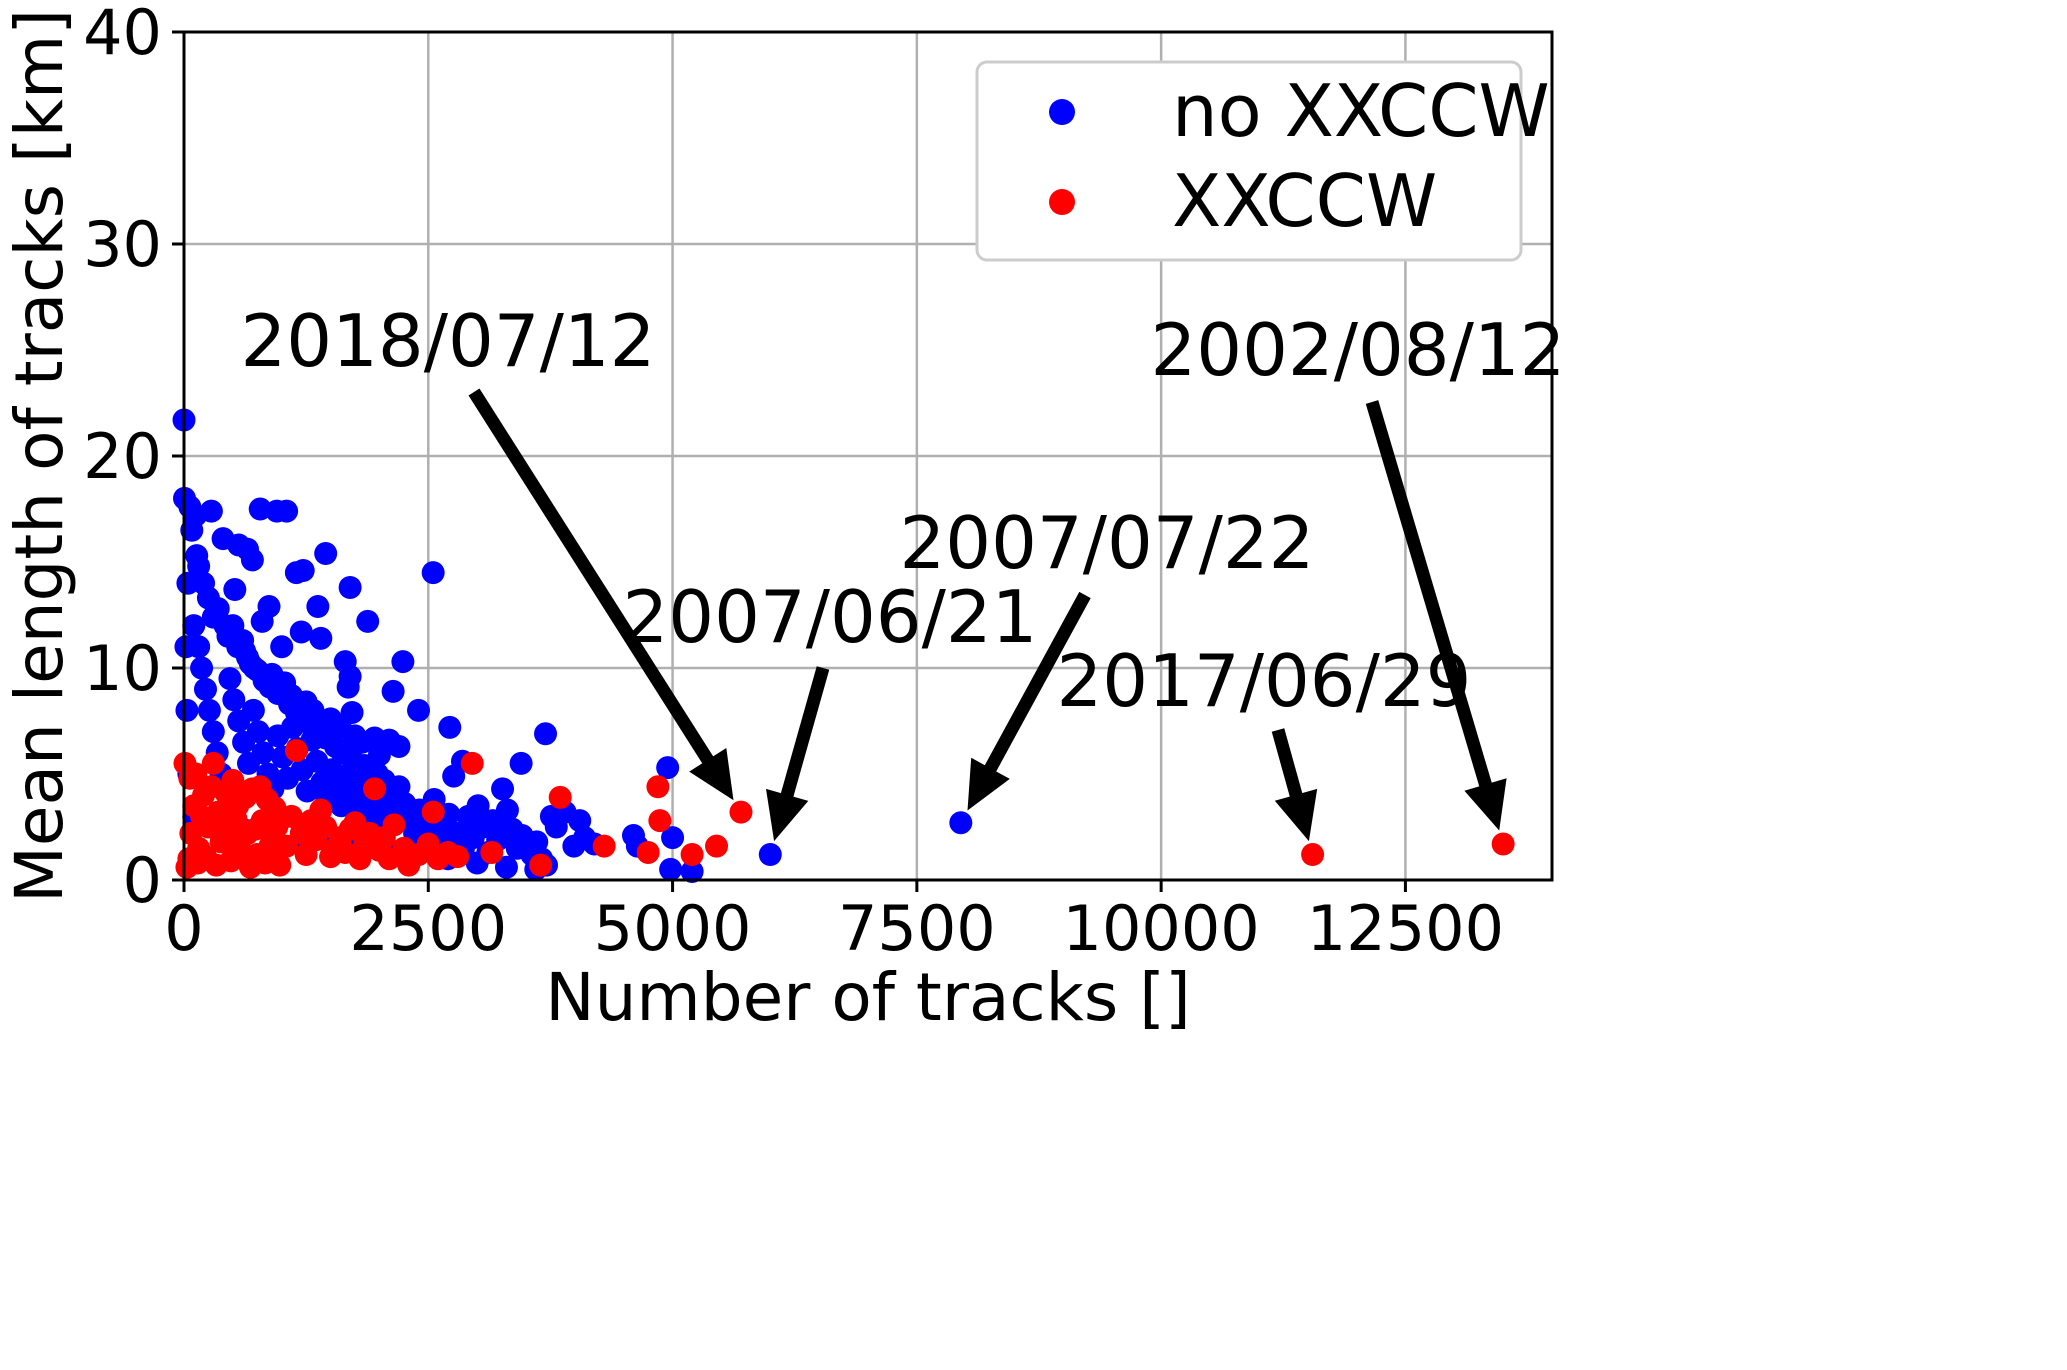 The width and height of the screenshot is (2067, 1370). Describe the element at coordinates (1161, 928) in the screenshot. I see `x-tick-label: 10000` at that location.